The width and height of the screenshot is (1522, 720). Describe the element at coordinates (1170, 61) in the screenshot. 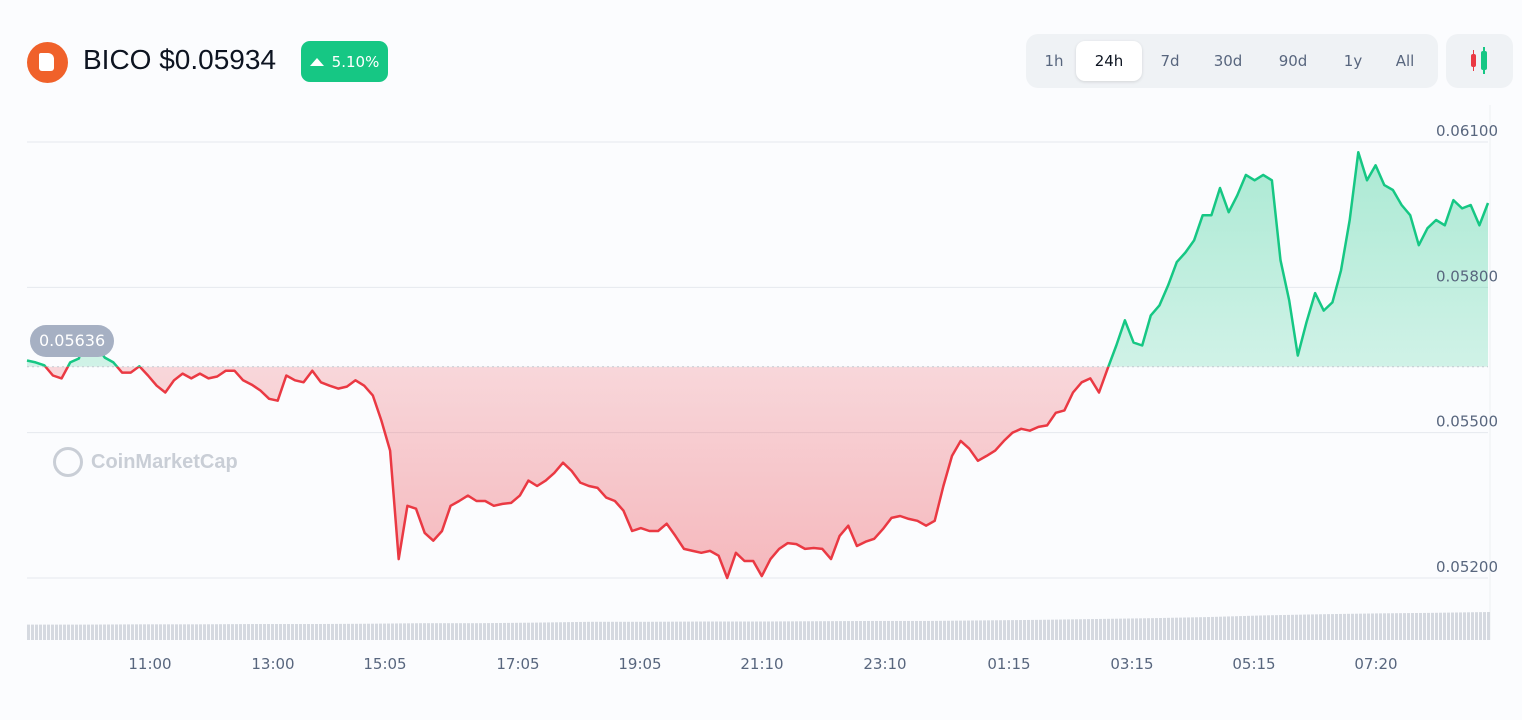

I see `tab-7d: 7d` at that location.